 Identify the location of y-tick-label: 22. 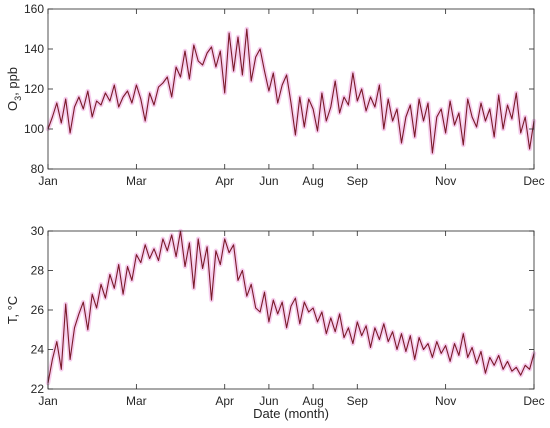
(38, 389).